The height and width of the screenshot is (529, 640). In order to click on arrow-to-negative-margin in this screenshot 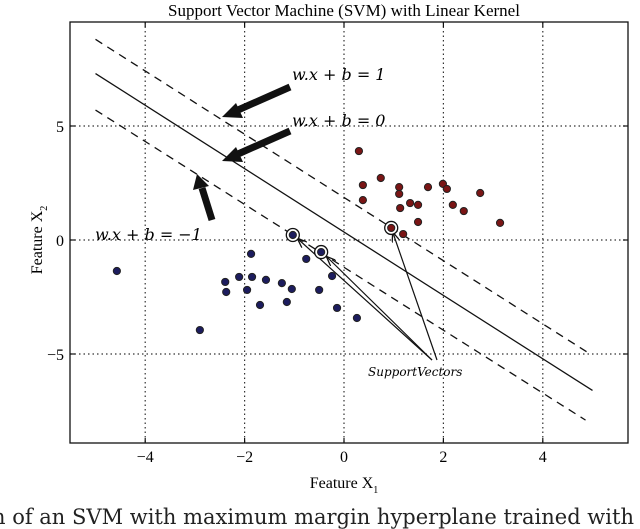, I will do `click(204, 198)`.